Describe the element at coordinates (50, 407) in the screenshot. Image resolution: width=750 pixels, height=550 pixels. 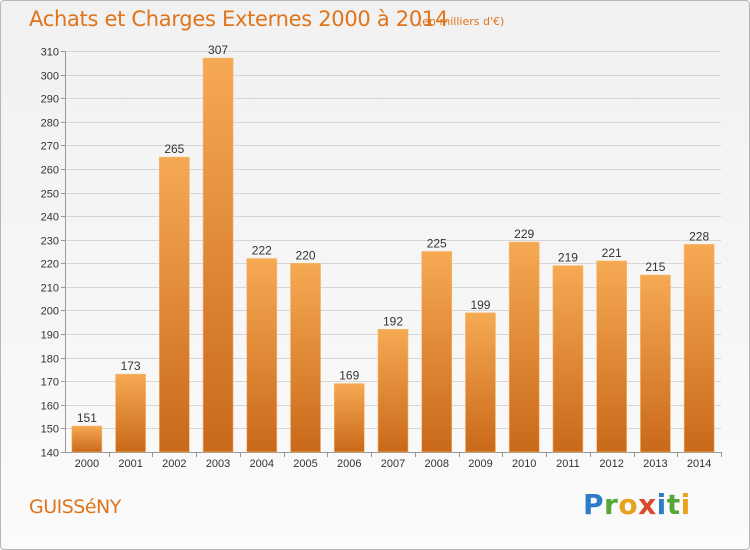
I see `y-tick-label: 160` at that location.